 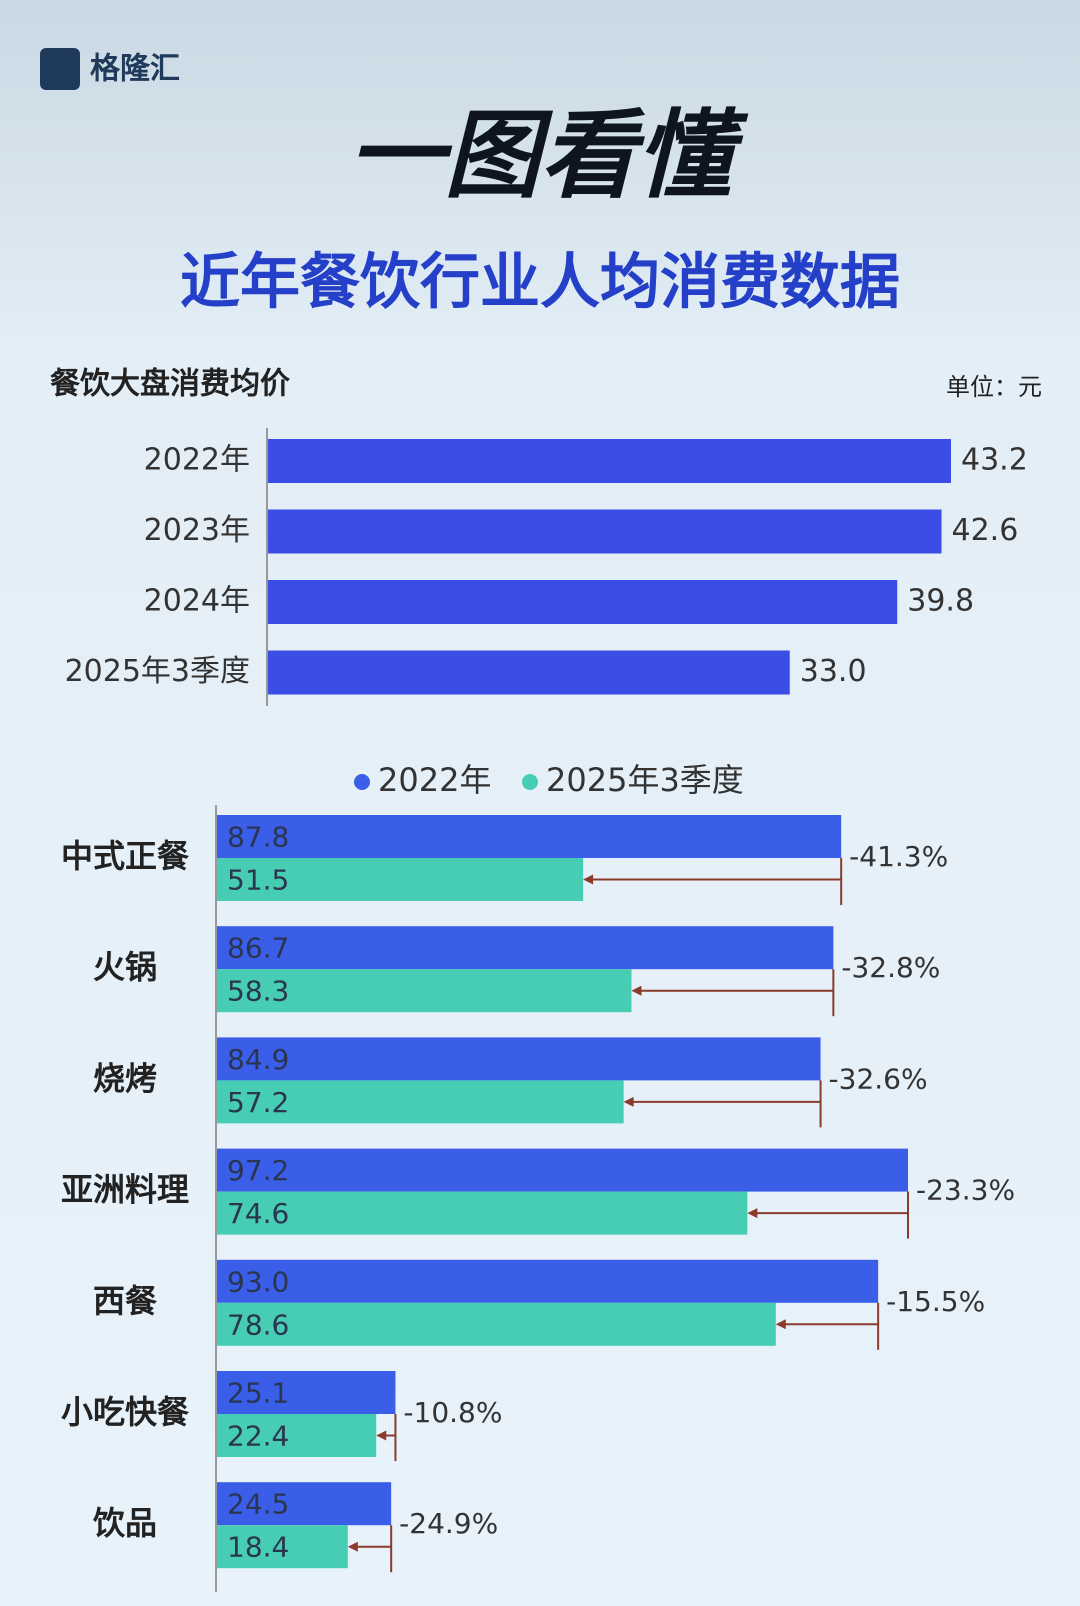 What do you see at coordinates (125, 1078) in the screenshot?
I see `category-label: 烧烤` at bounding box center [125, 1078].